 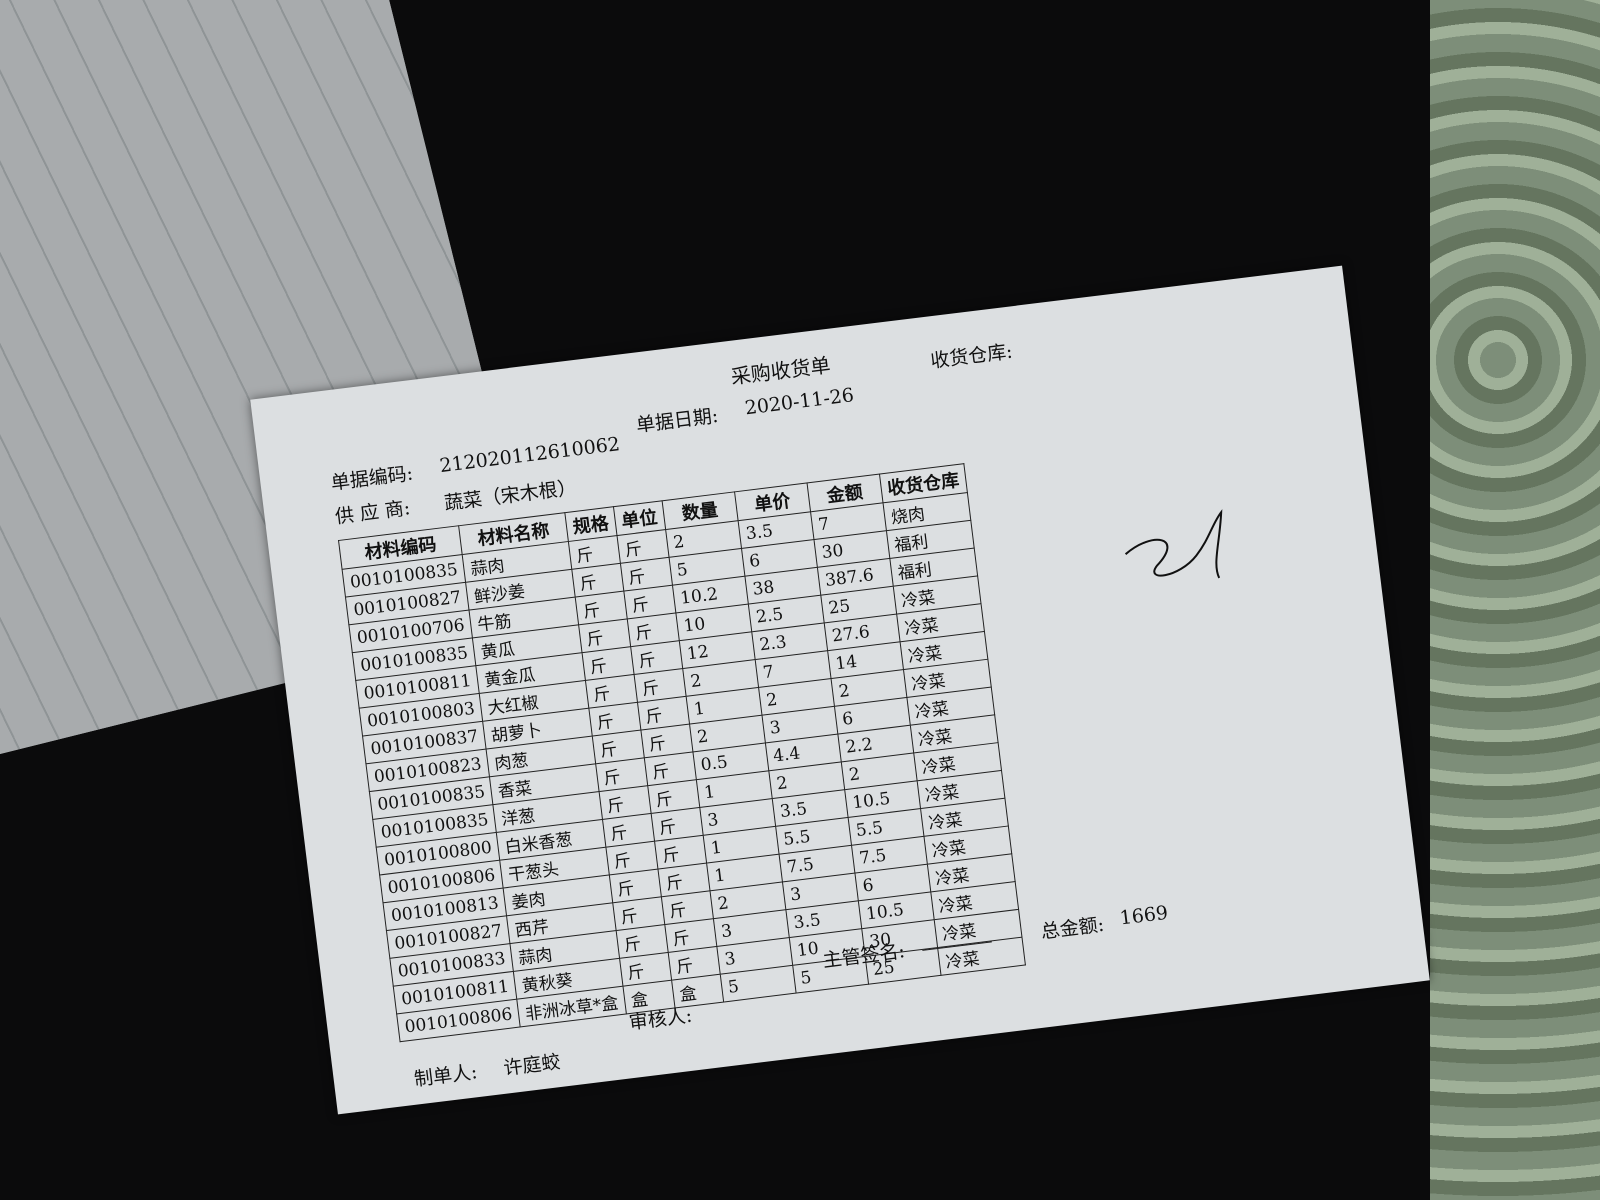 What do you see at coordinates (1144, 915) in the screenshot?
I see `total: 1669` at bounding box center [1144, 915].